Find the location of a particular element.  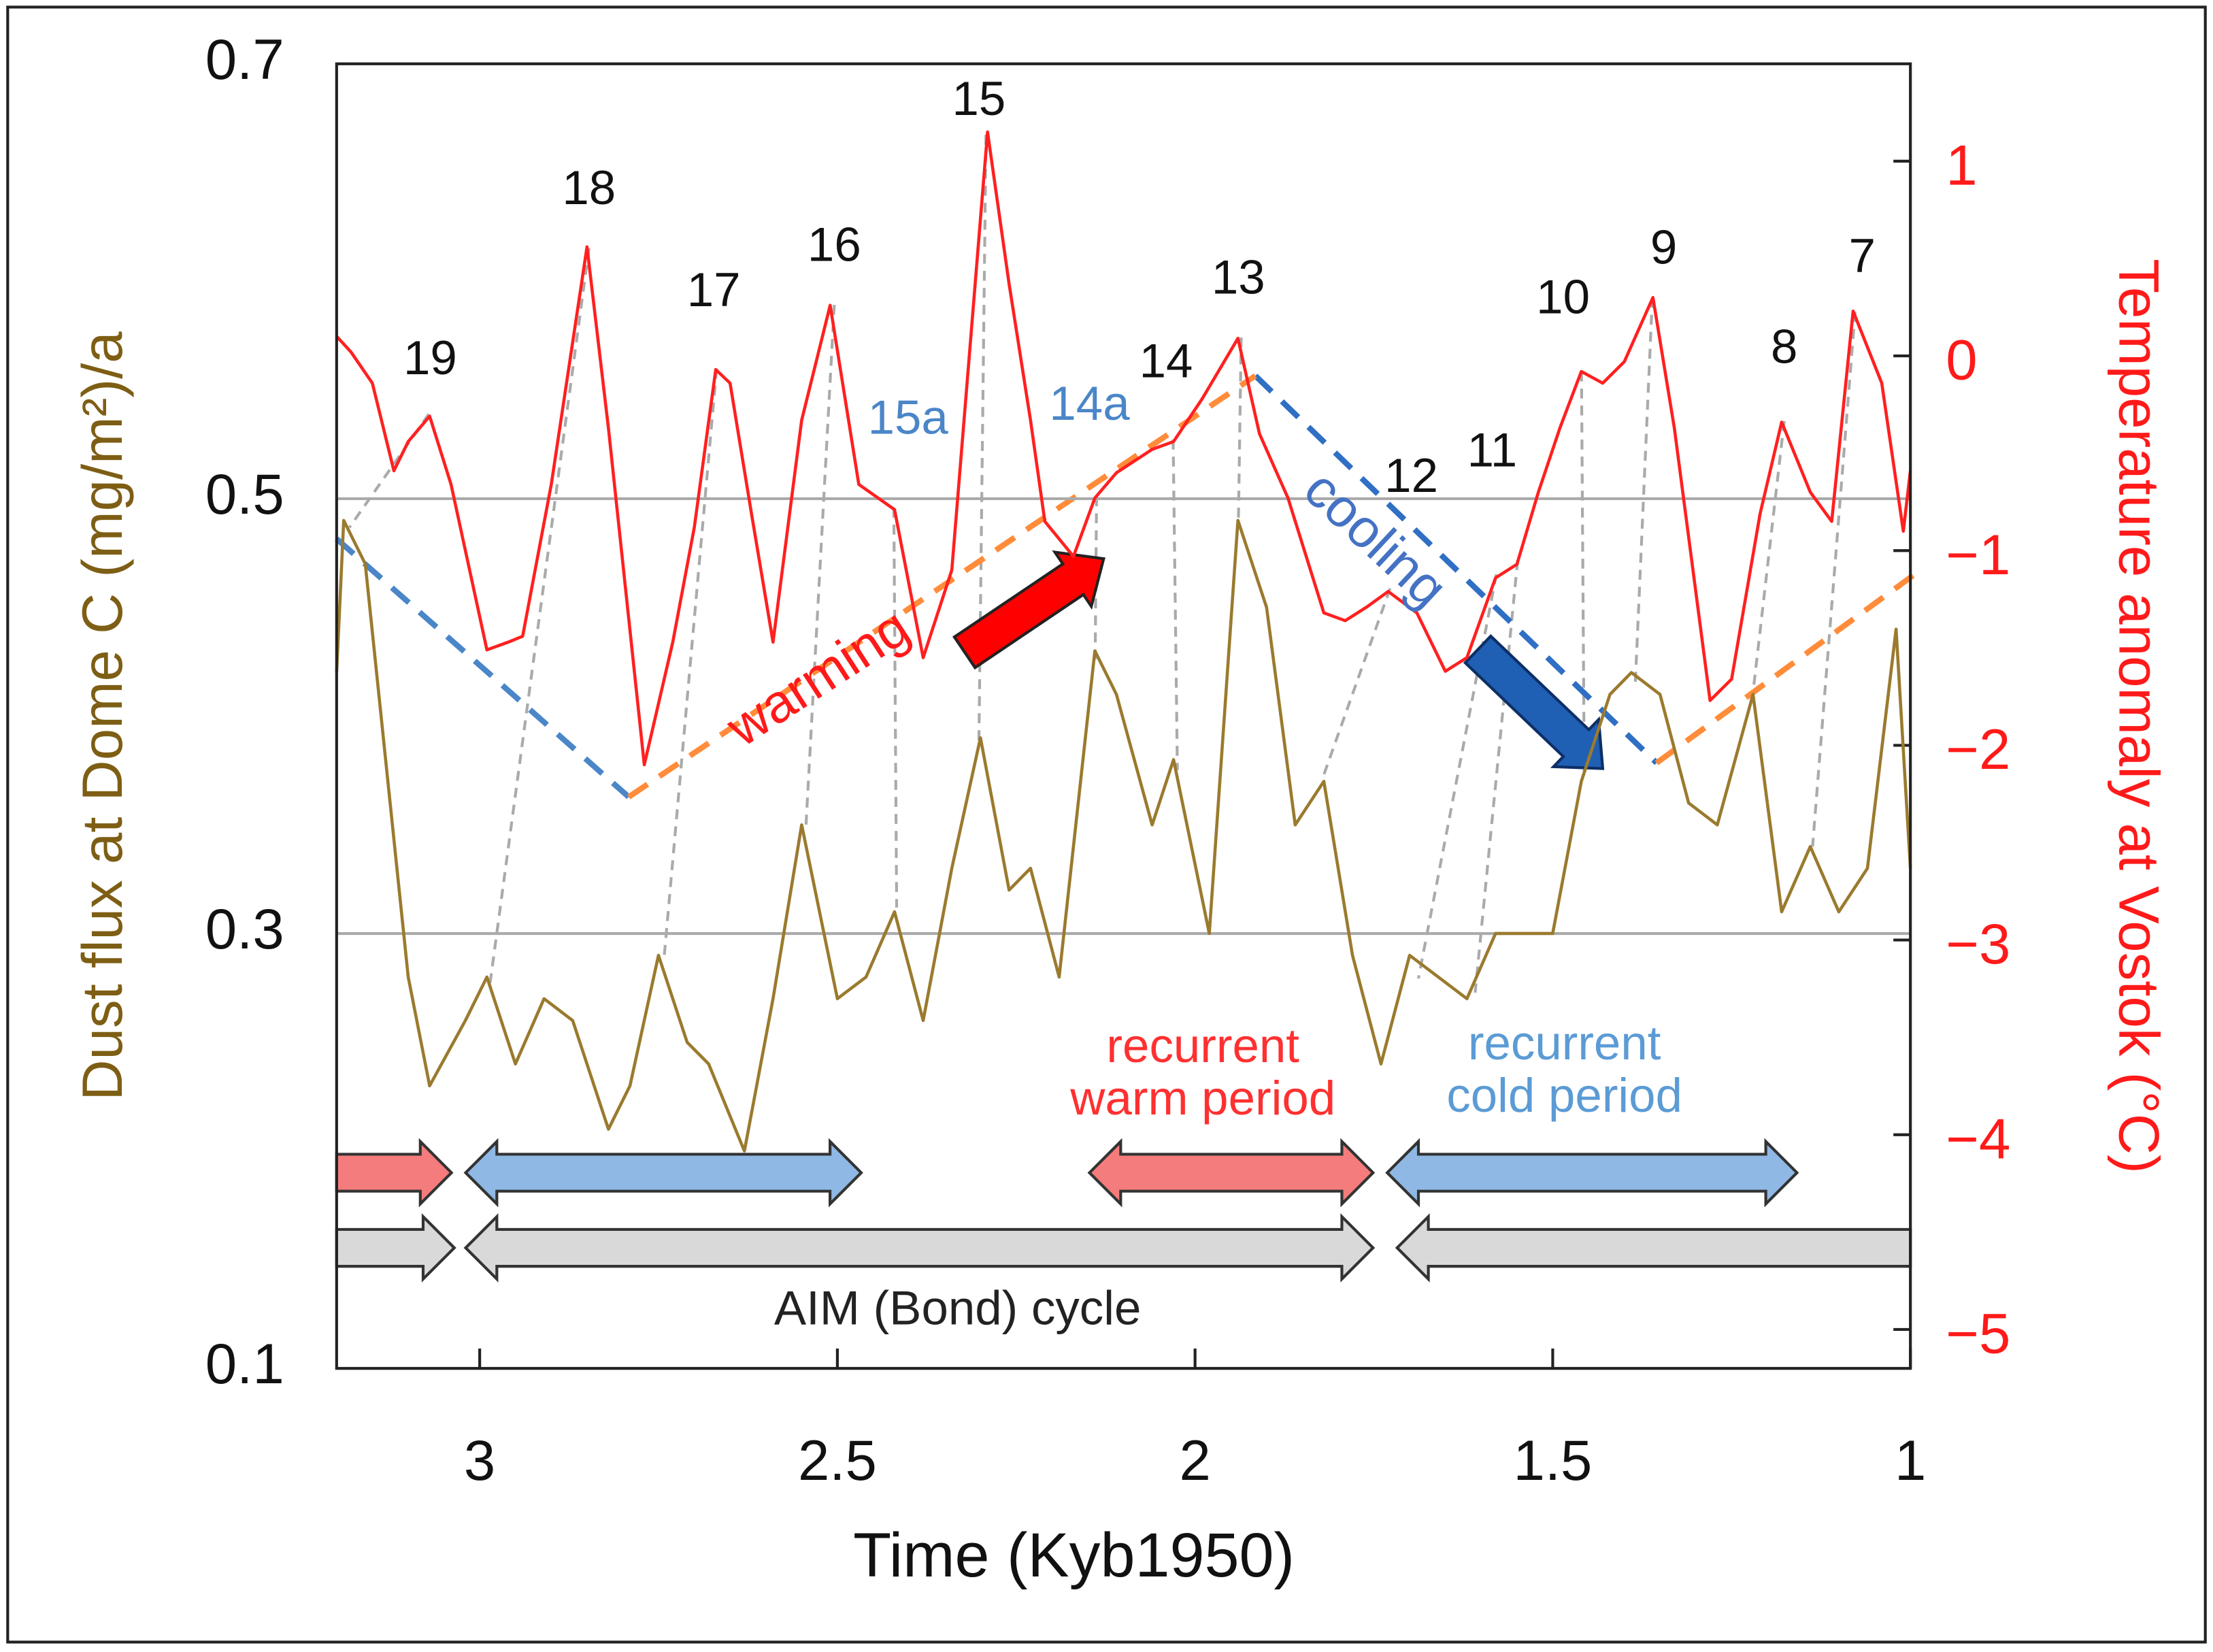

y2-tick-label: −2 is located at coordinates (1978, 749).